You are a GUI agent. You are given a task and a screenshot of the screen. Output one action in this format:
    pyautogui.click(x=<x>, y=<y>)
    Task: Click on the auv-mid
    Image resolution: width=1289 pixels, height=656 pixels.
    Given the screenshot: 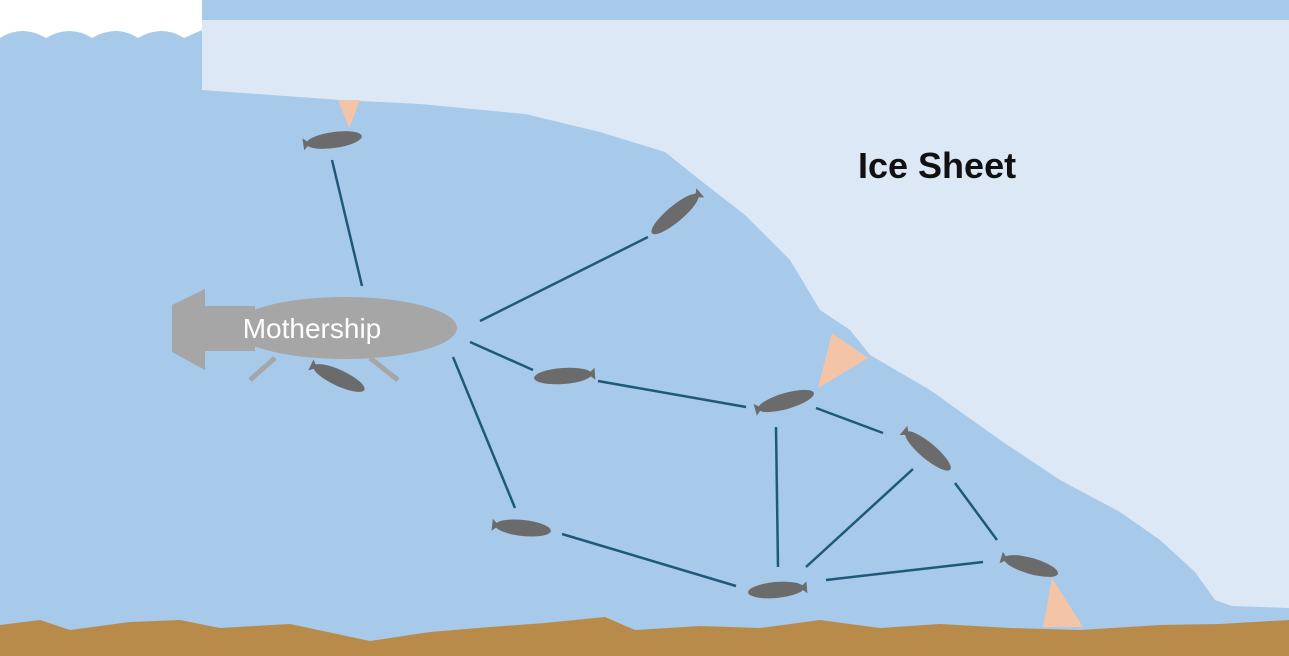 What is the action you would take?
    pyautogui.click(x=565, y=376)
    